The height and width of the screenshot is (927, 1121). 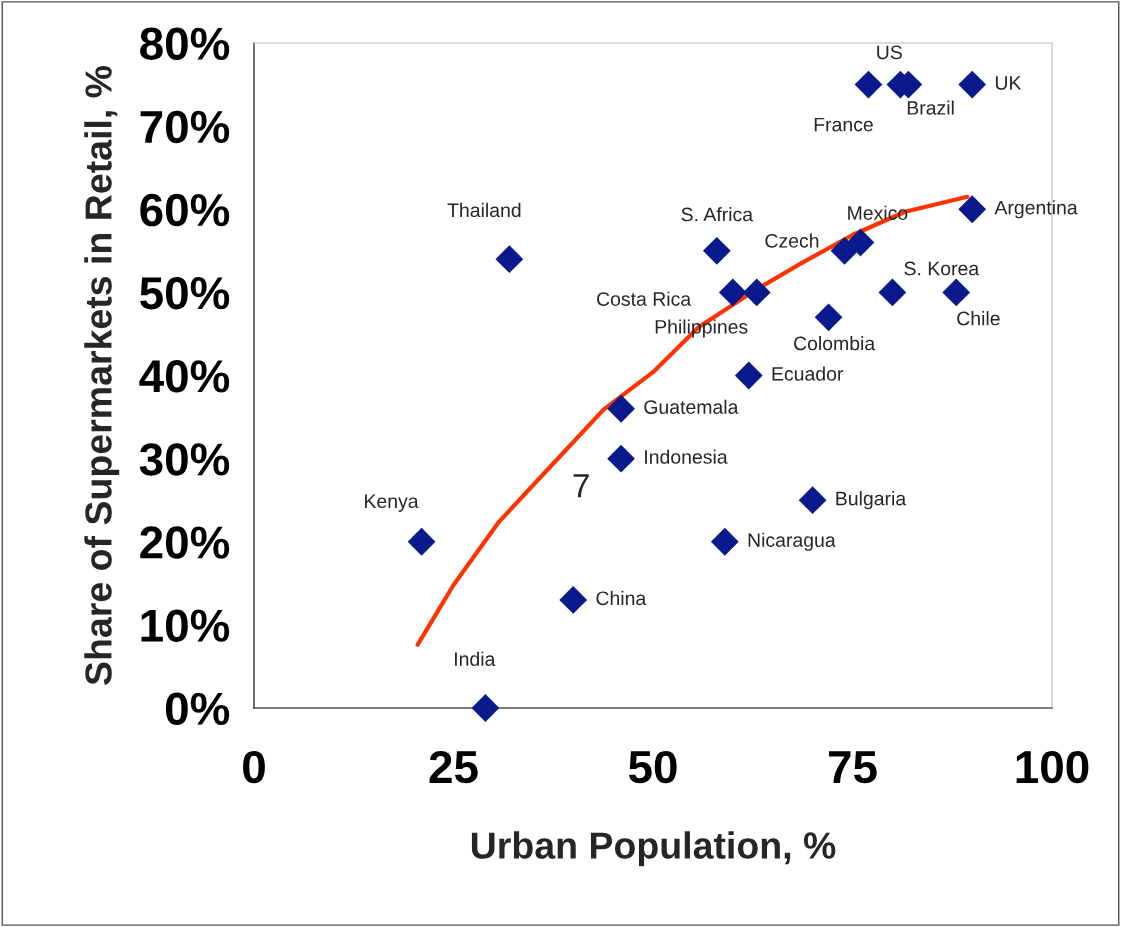 What do you see at coordinates (484, 210) in the screenshot?
I see `annotation: Thailand` at bounding box center [484, 210].